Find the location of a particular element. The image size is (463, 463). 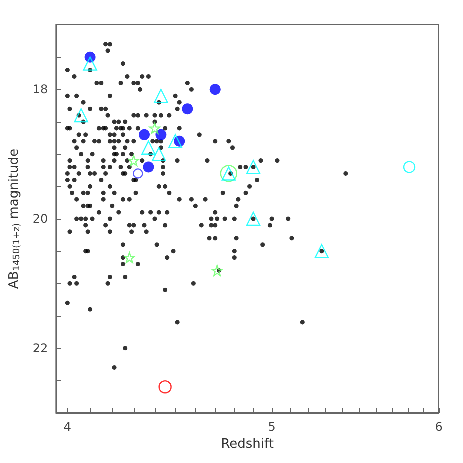

x-tick-label: 6 is located at coordinates (439, 427).